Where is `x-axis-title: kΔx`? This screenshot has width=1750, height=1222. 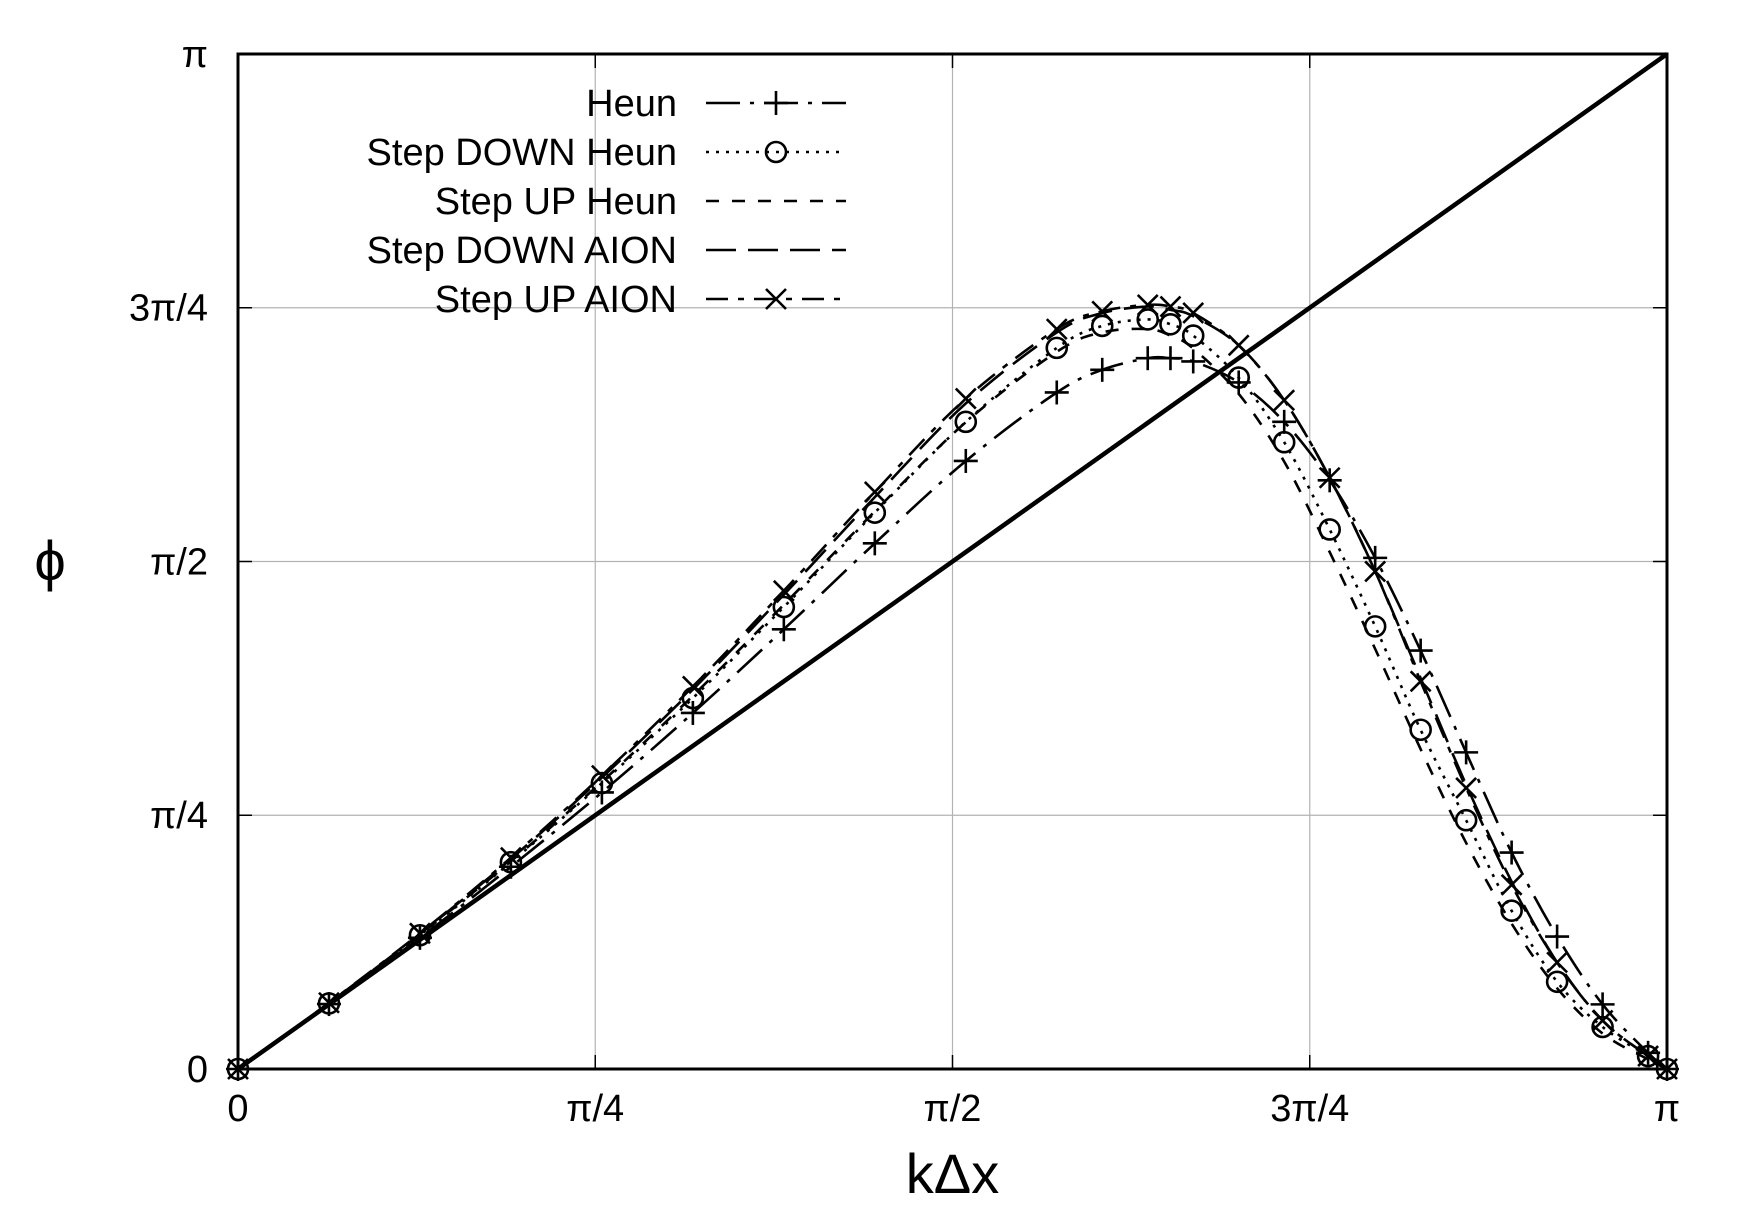 x-axis-title: kΔx is located at coordinates (952, 1173).